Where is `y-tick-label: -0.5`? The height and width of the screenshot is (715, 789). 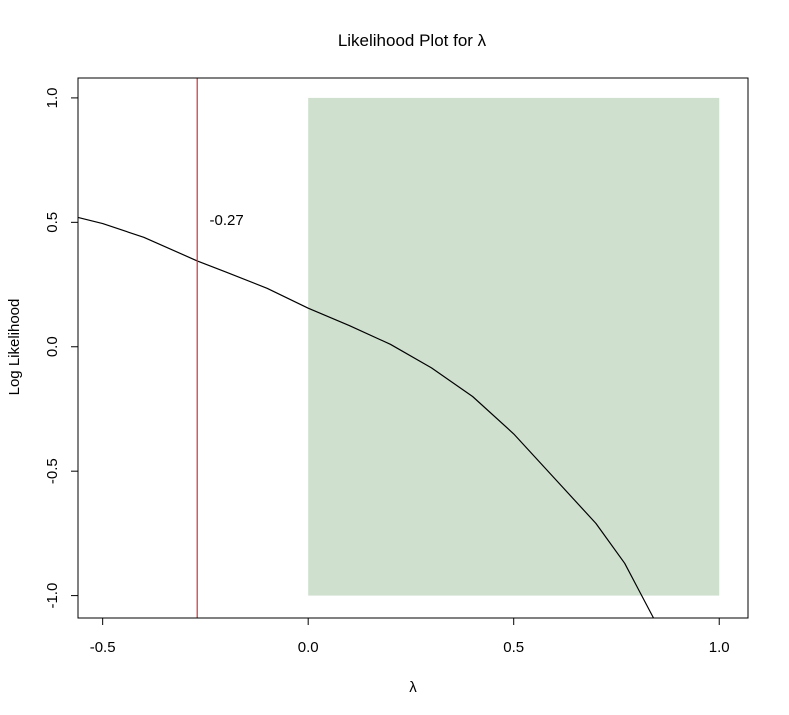
y-tick-label: -0.5 is located at coordinates (52, 471).